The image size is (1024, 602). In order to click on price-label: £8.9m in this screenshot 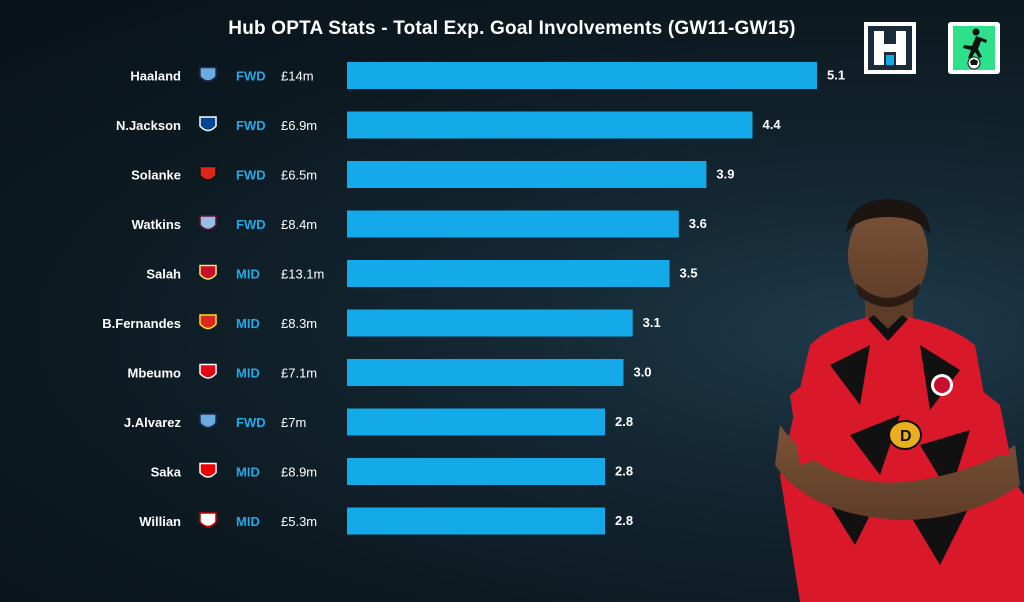, I will do `click(299, 472)`.